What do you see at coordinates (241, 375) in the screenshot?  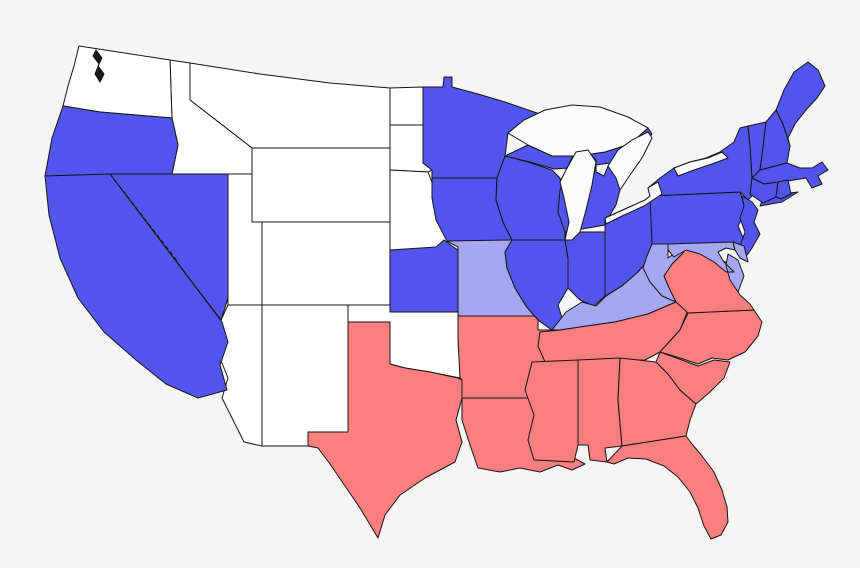 I see `state-arizona: Arizona` at bounding box center [241, 375].